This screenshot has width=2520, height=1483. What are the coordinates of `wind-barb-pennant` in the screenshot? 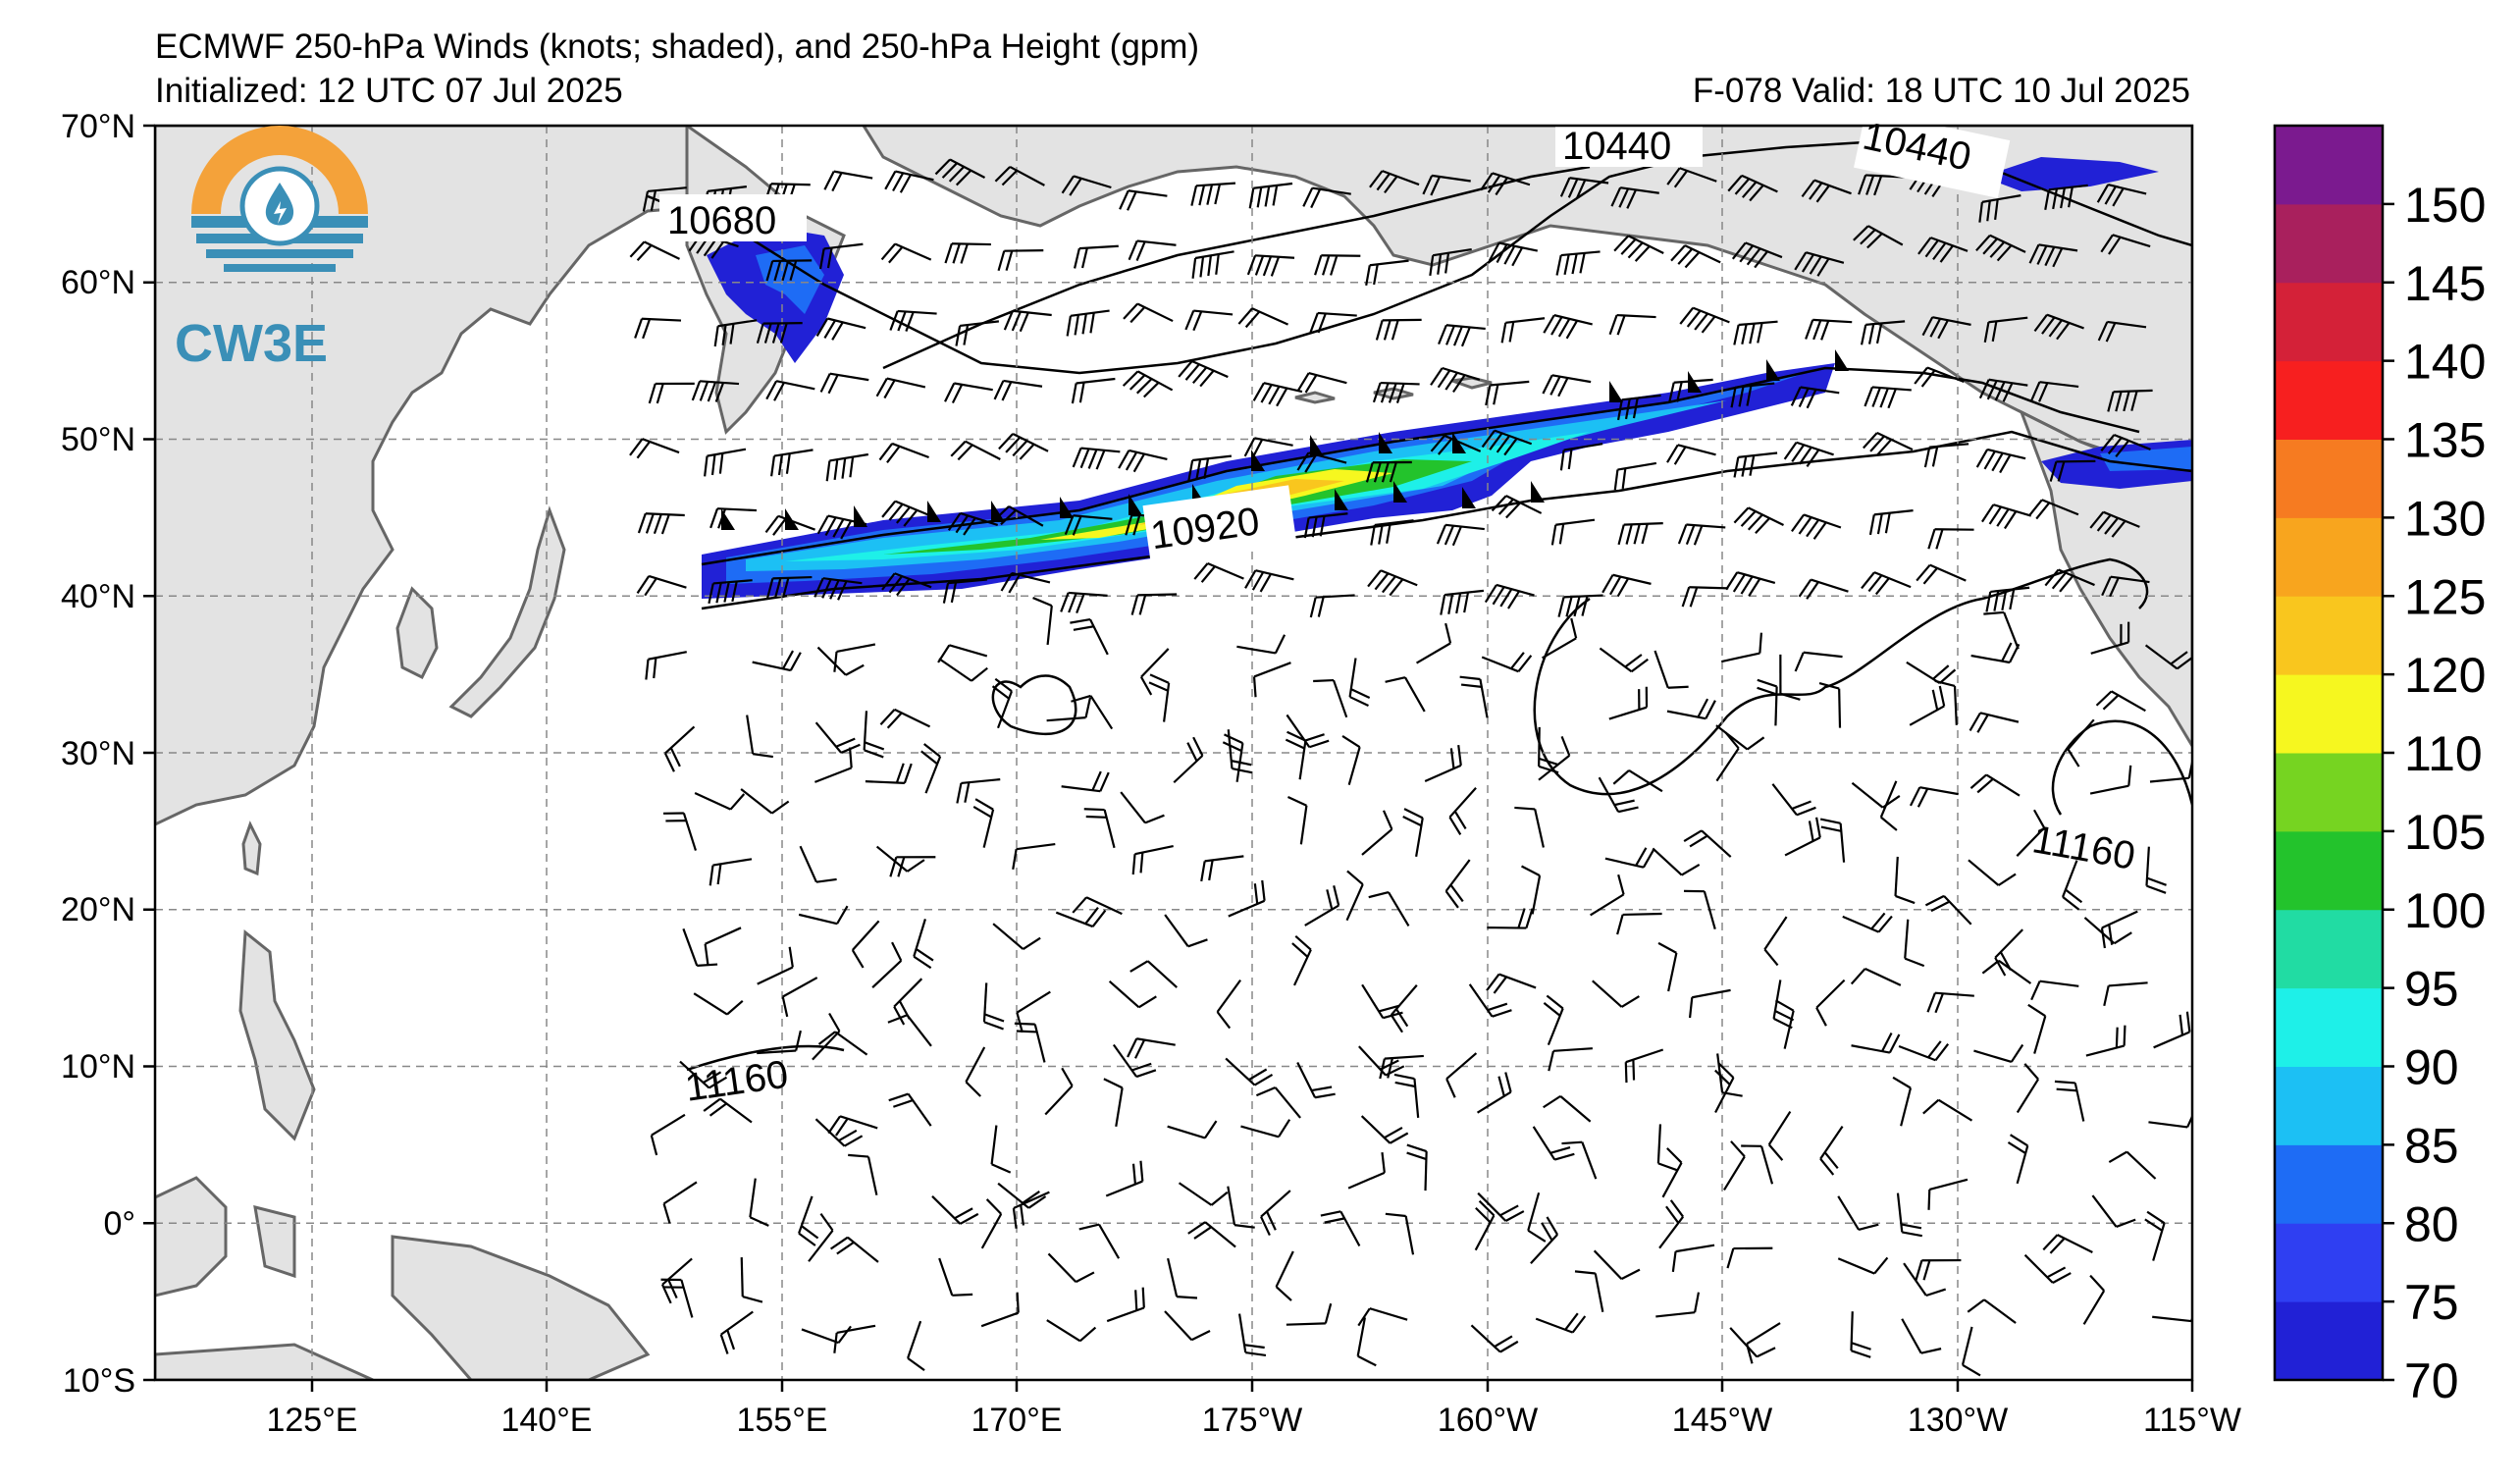 It's located at (1341, 499).